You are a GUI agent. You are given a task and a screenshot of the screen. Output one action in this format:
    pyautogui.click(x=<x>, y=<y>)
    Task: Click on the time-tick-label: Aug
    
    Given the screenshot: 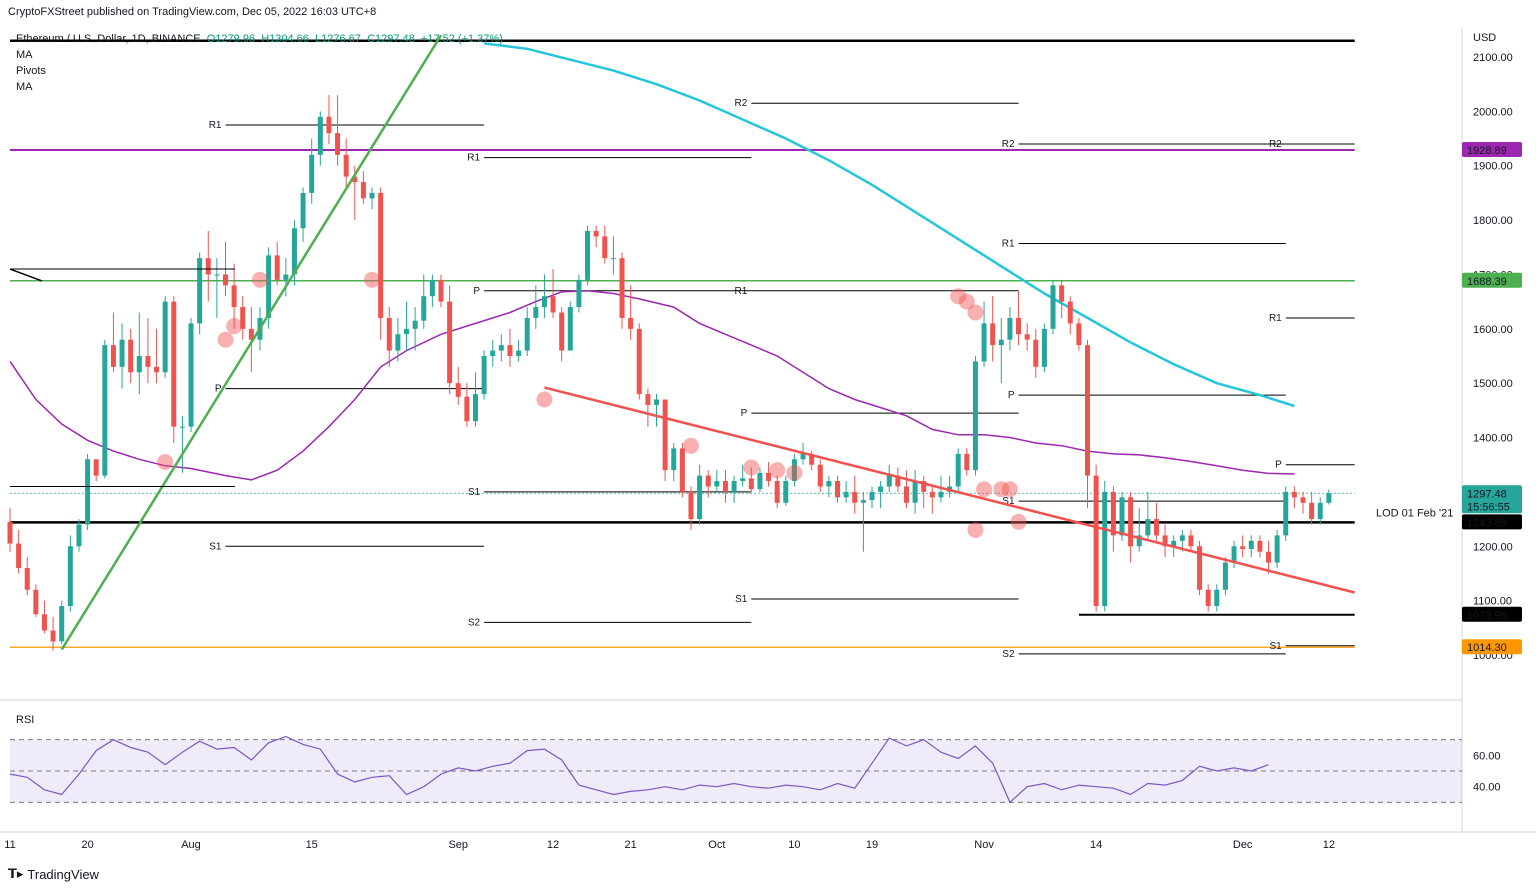 What is the action you would take?
    pyautogui.click(x=191, y=845)
    